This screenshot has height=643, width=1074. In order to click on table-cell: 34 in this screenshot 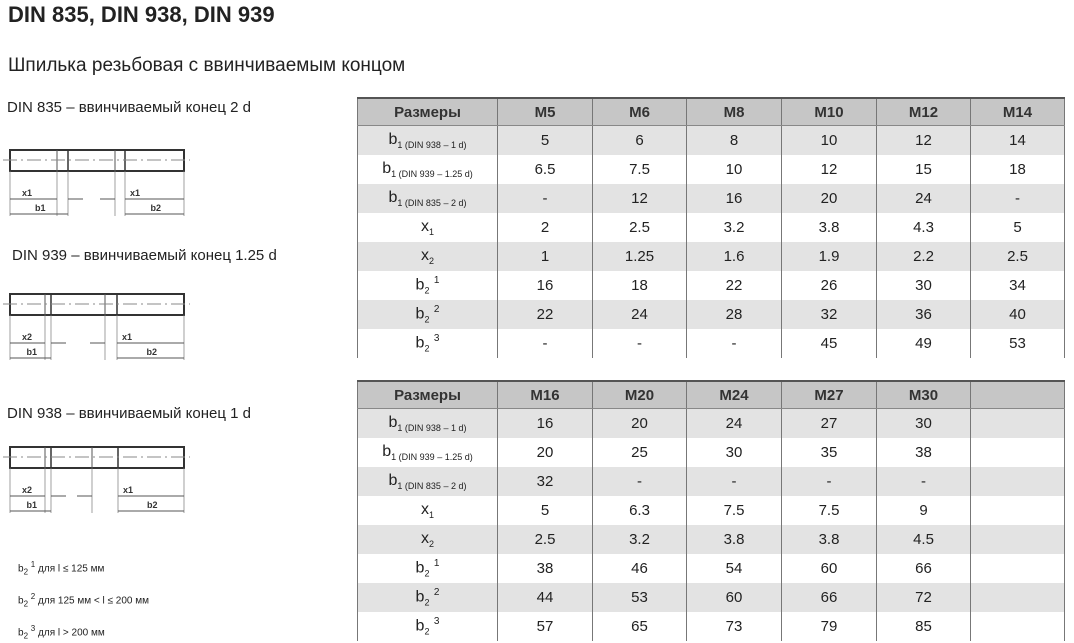, I will do `click(1017, 285)`.